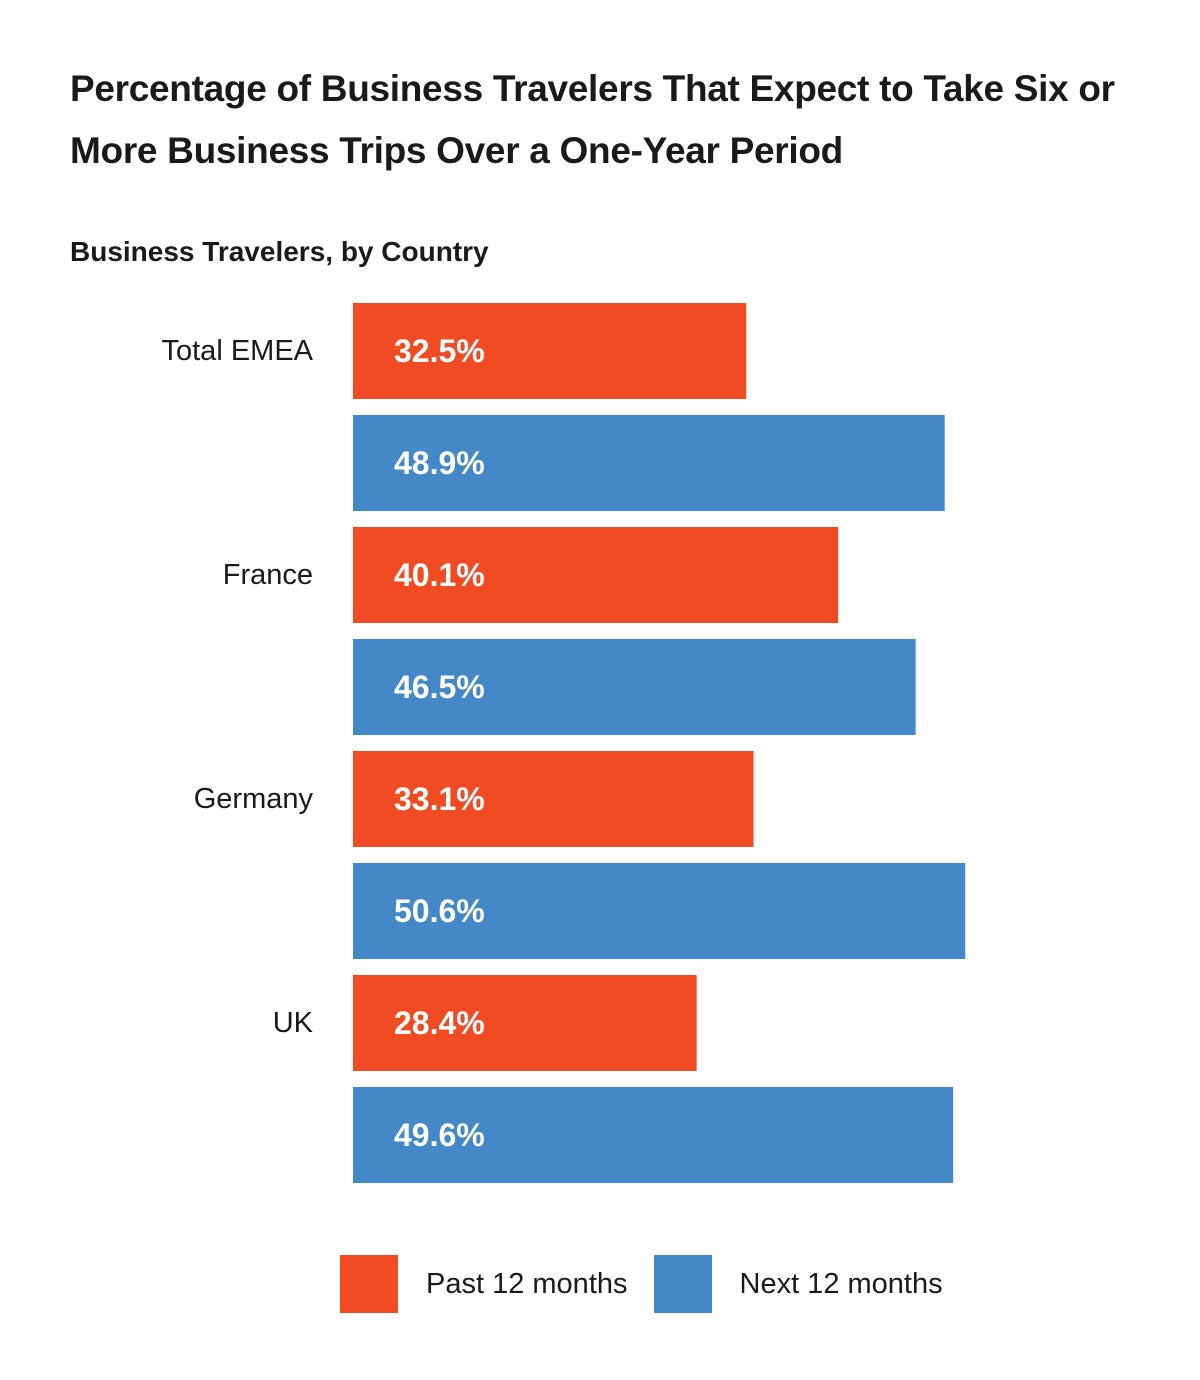 The width and height of the screenshot is (1200, 1380). I want to click on legend-label-next: Next 12 months, so click(841, 1283).